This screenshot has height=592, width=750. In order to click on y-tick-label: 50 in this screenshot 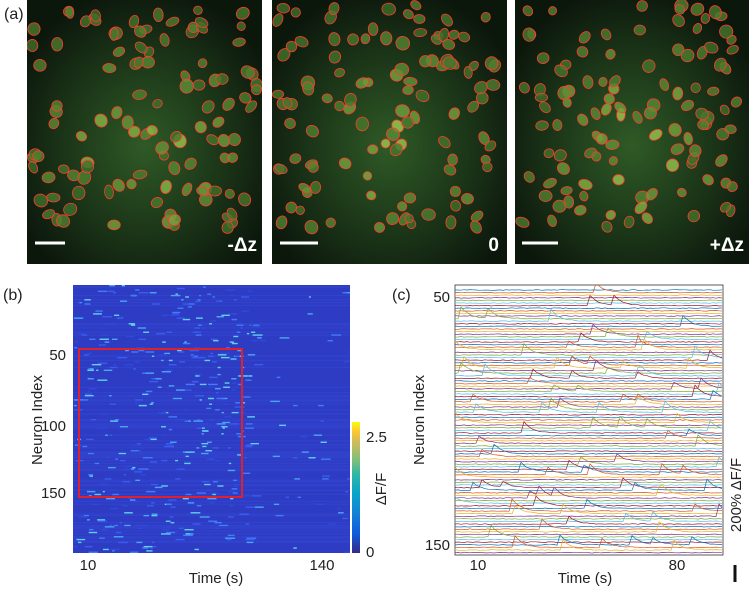, I will do `click(441, 297)`.